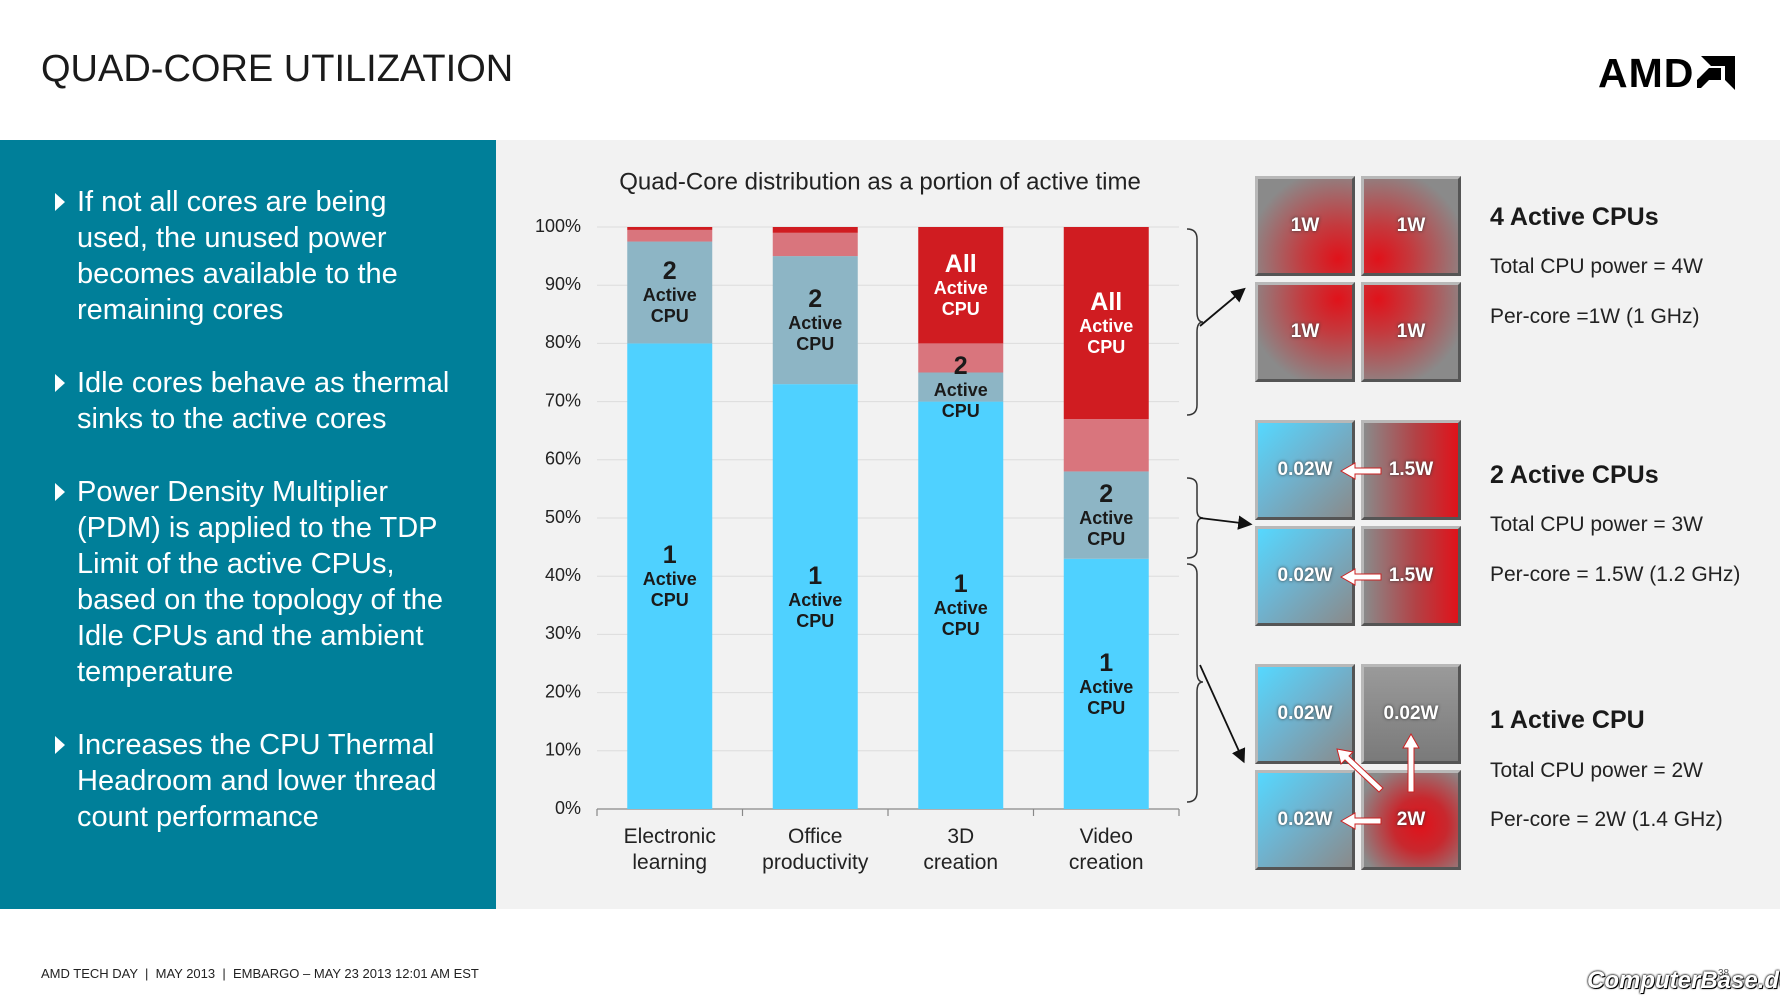 This screenshot has width=1780, height=1000. What do you see at coordinates (1574, 217) in the screenshot?
I see `config-heading: 4 Active CPUs` at bounding box center [1574, 217].